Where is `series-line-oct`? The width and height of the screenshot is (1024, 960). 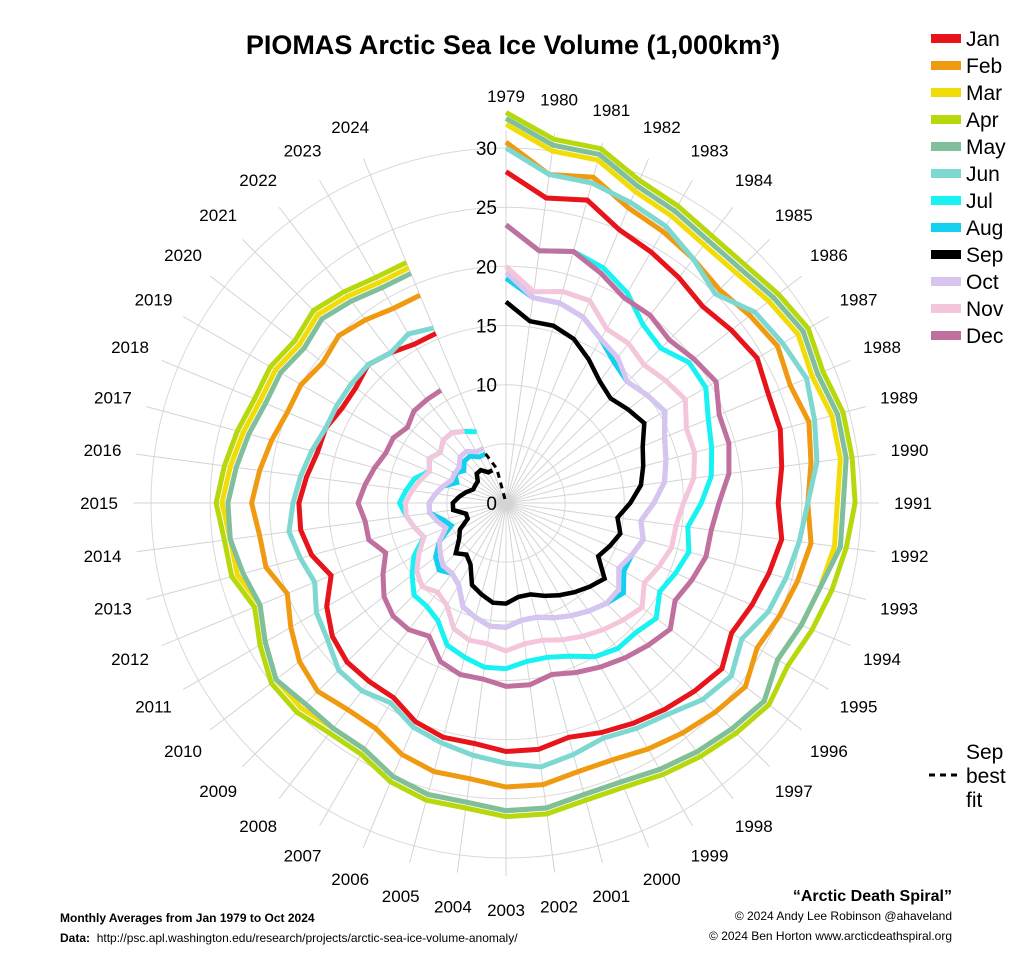 series-line-oct is located at coordinates (547, 450).